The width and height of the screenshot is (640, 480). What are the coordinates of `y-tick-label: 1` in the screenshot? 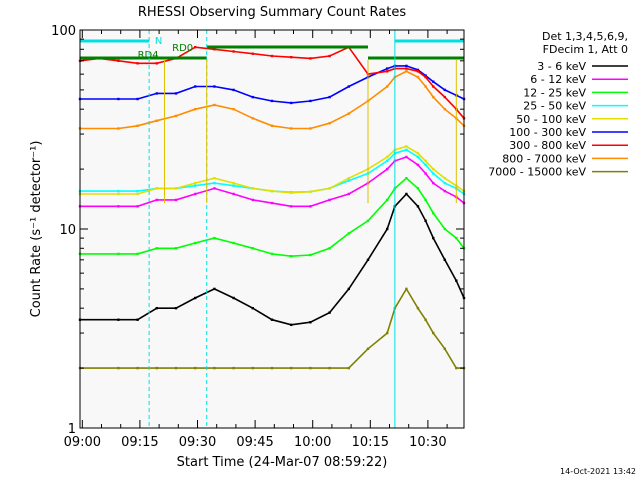 It's located at (72, 429).